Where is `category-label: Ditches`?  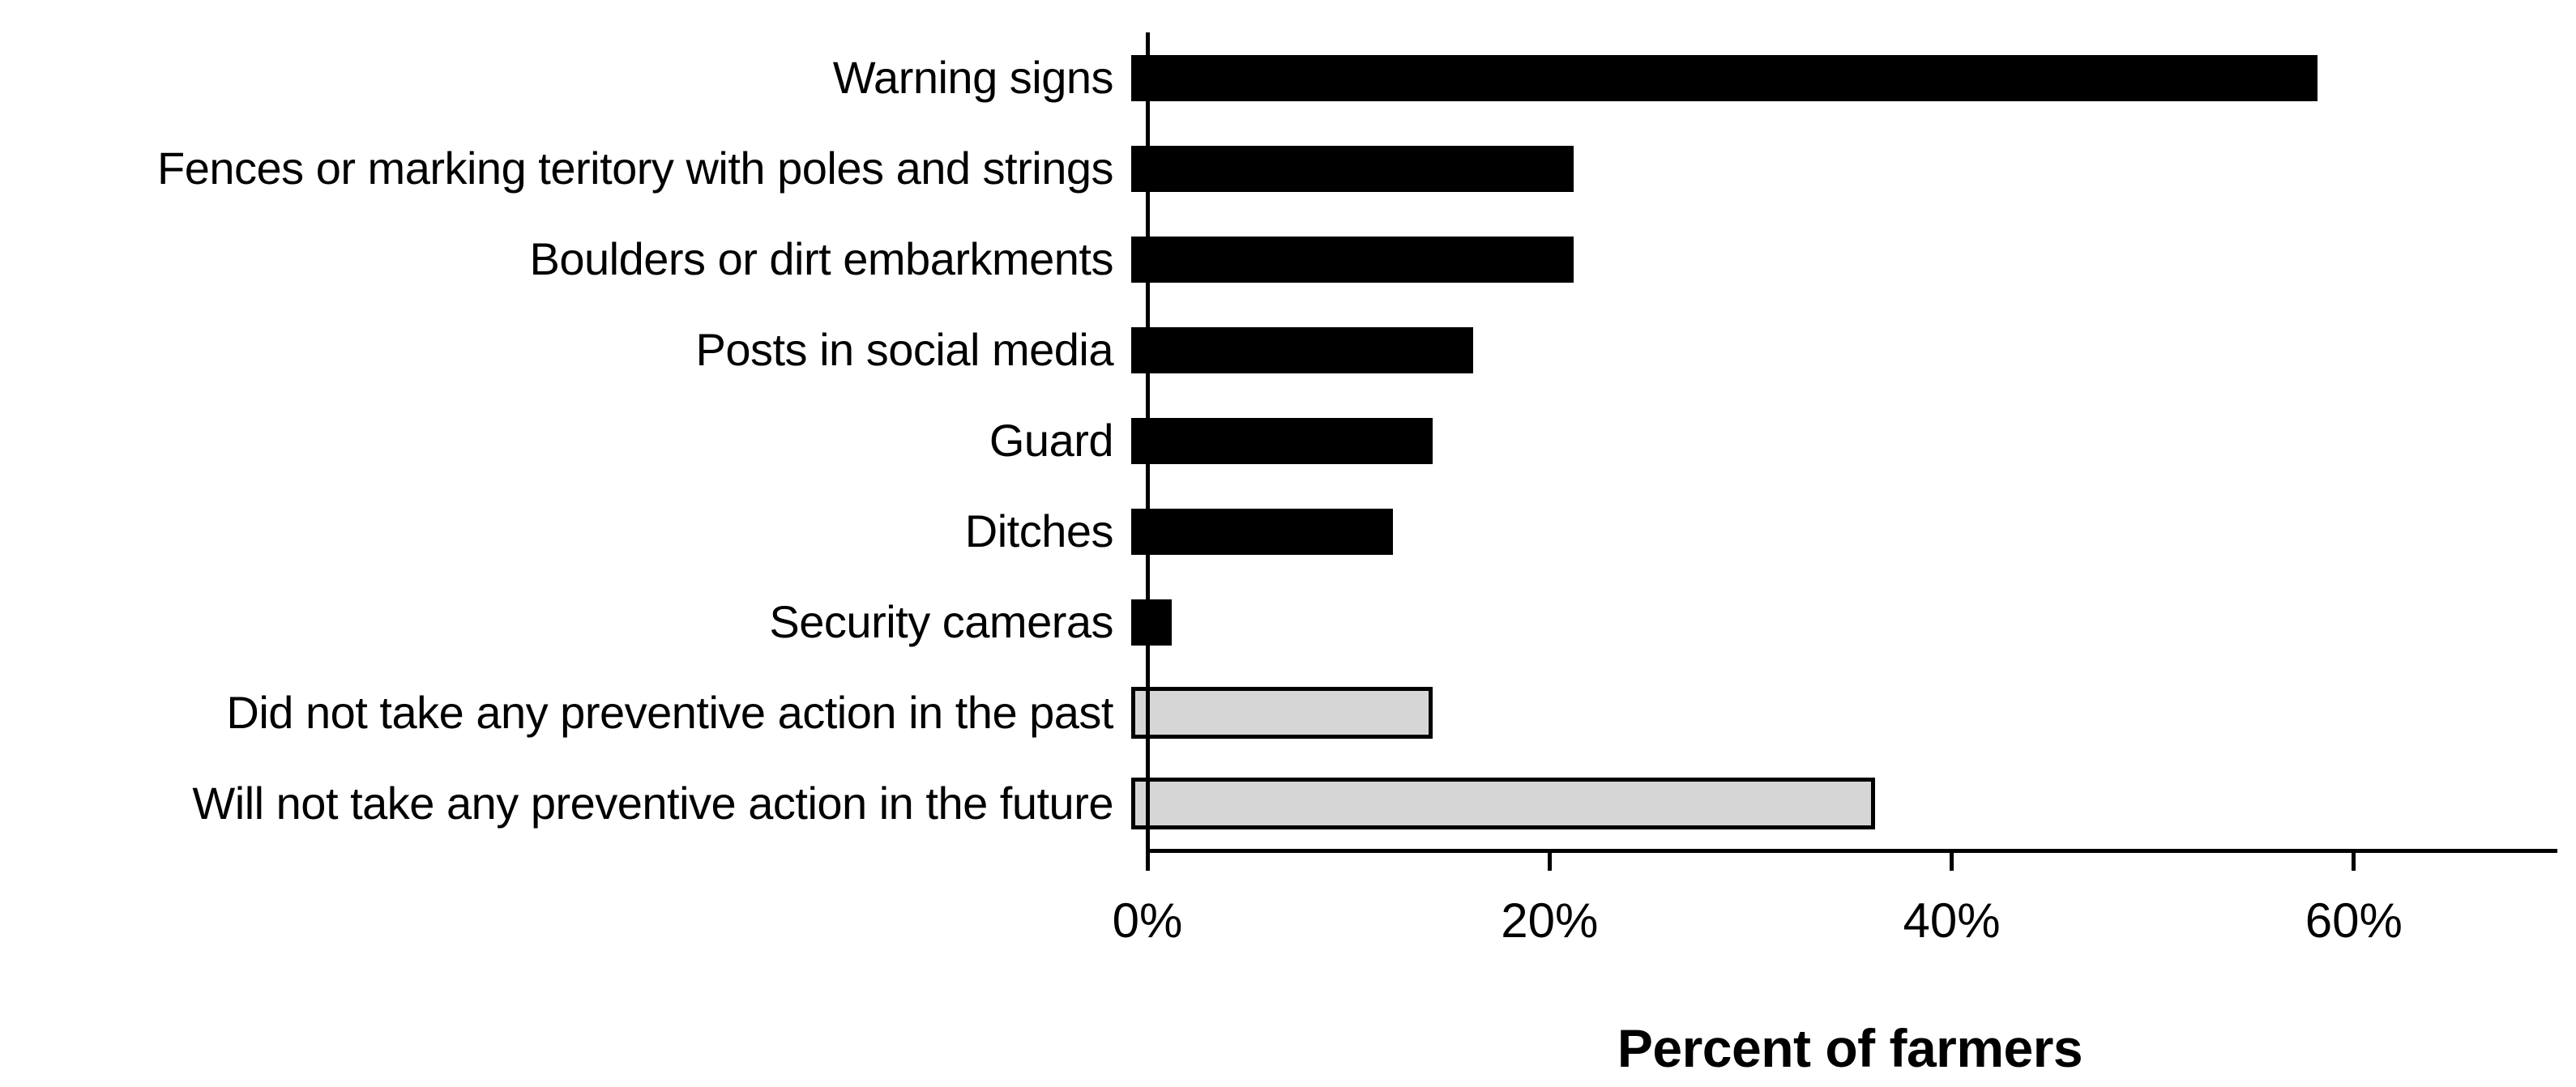 category-label: Ditches is located at coordinates (1039, 531).